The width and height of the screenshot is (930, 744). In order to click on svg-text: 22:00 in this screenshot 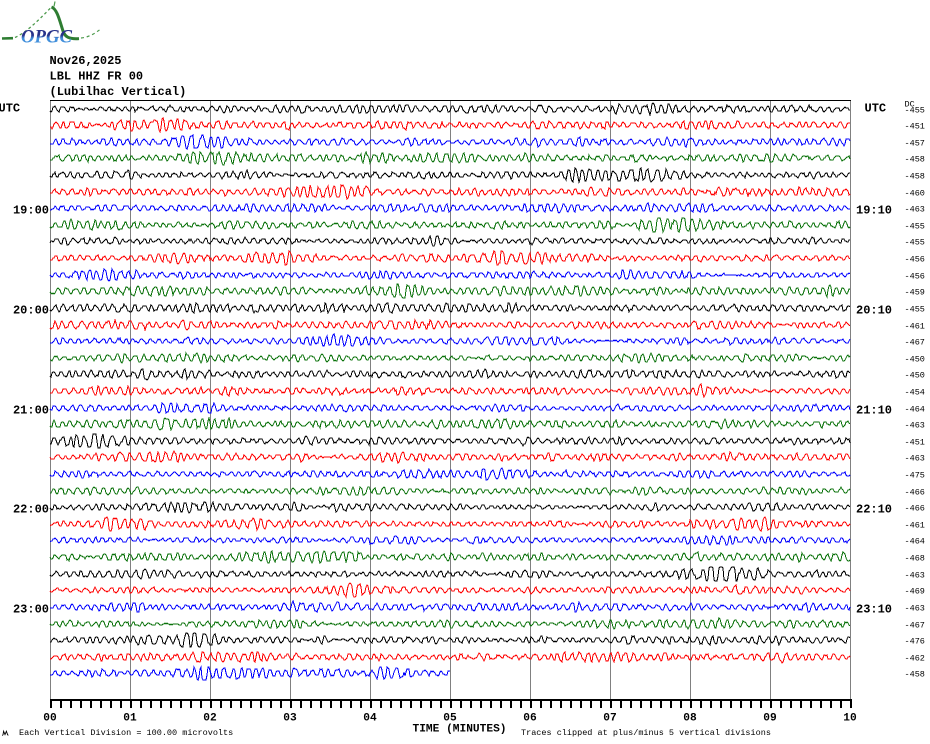, I will do `click(31, 509)`.